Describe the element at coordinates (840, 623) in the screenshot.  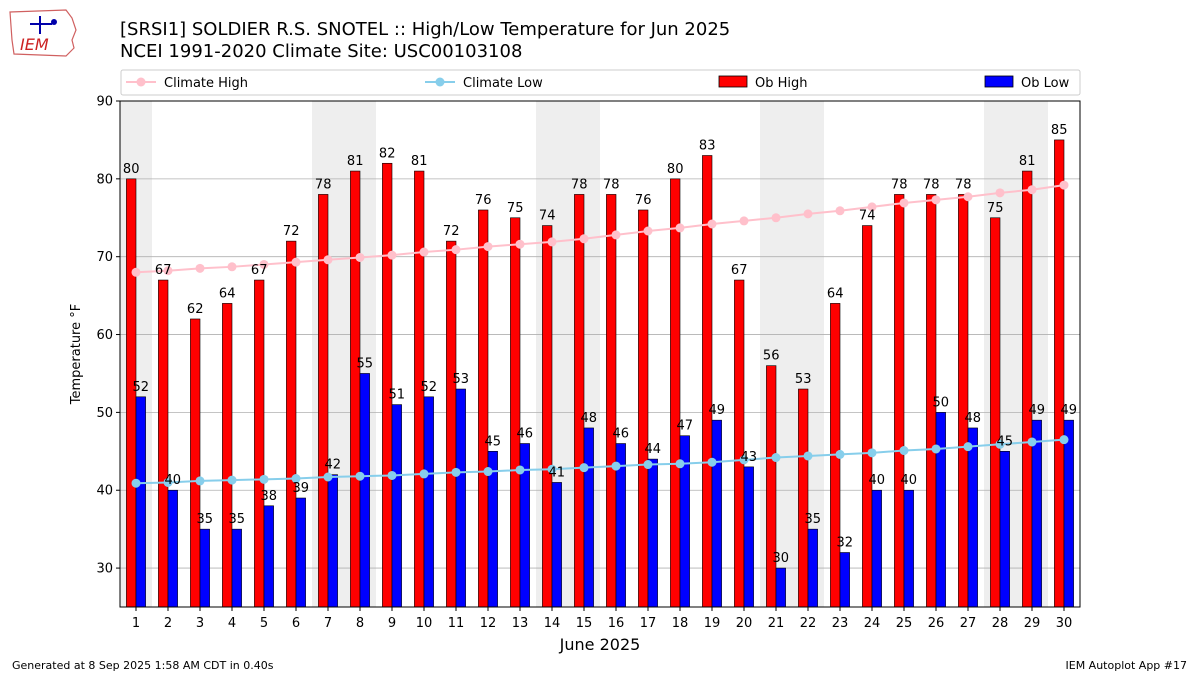
I see `x-tick-label-23: 23` at that location.